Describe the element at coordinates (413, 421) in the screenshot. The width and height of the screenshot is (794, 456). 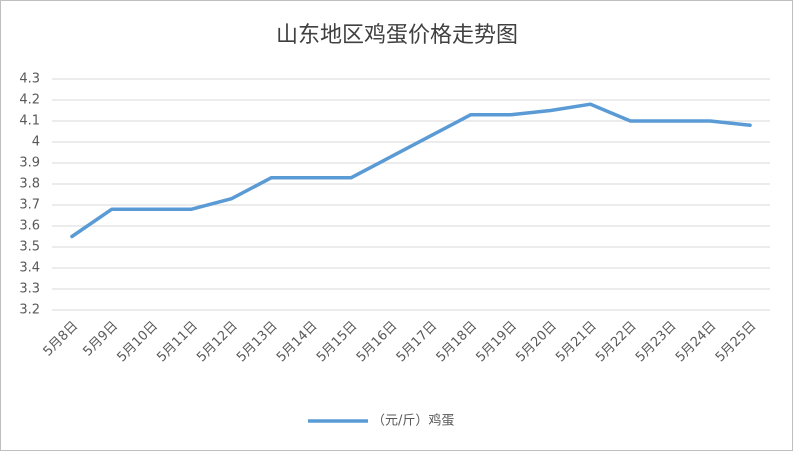
I see `legend-label: （元/斤）鸡蛋` at that location.